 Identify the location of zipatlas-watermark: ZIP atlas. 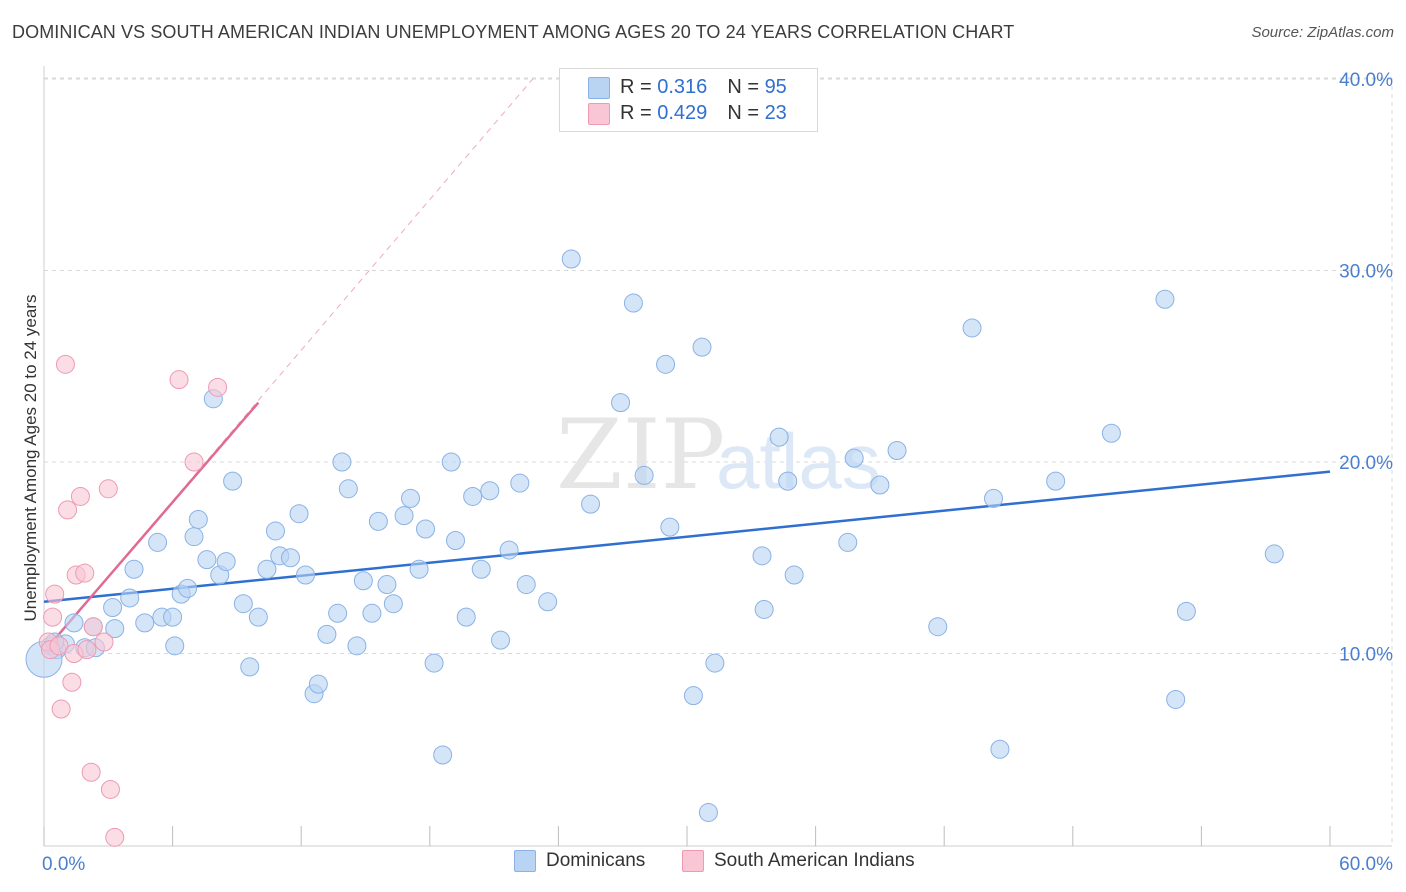
(718, 455).